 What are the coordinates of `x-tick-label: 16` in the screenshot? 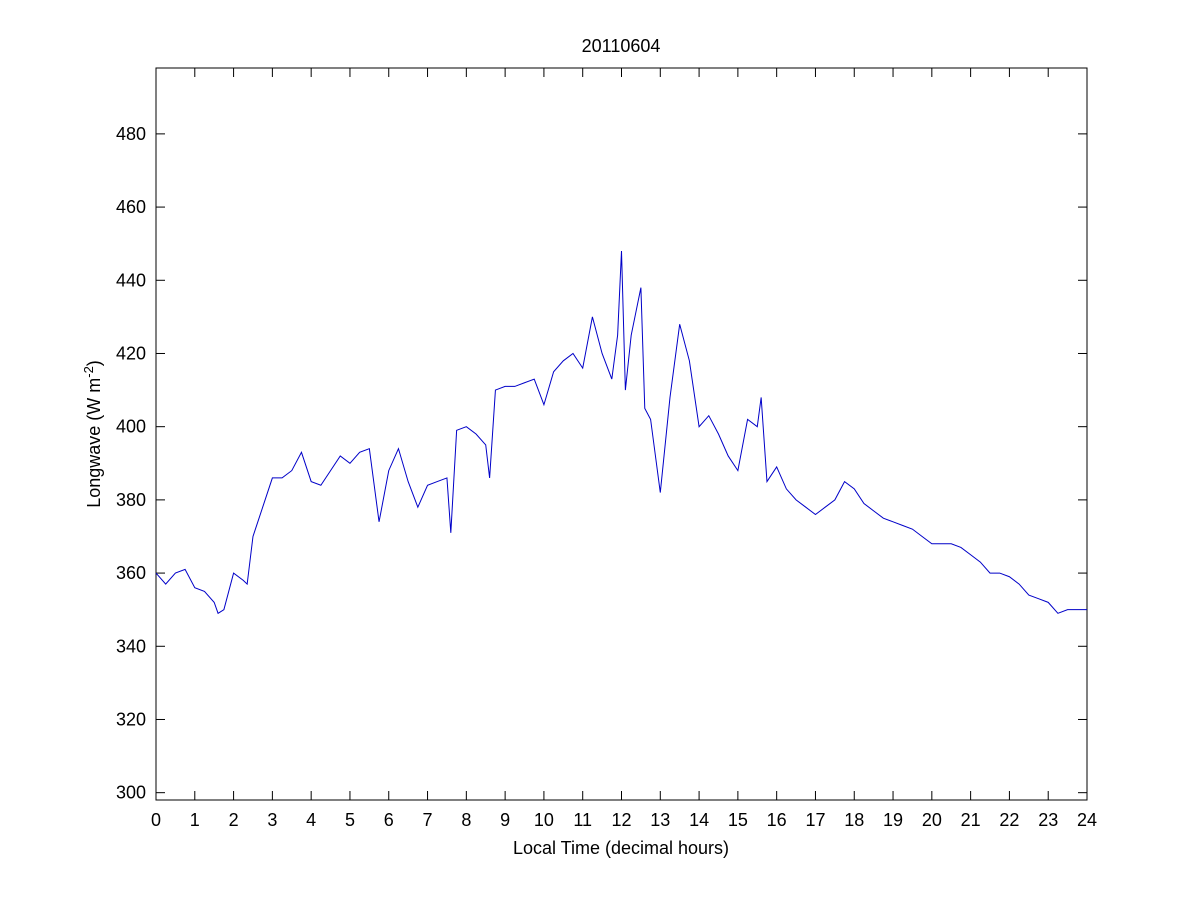 It's located at (777, 820).